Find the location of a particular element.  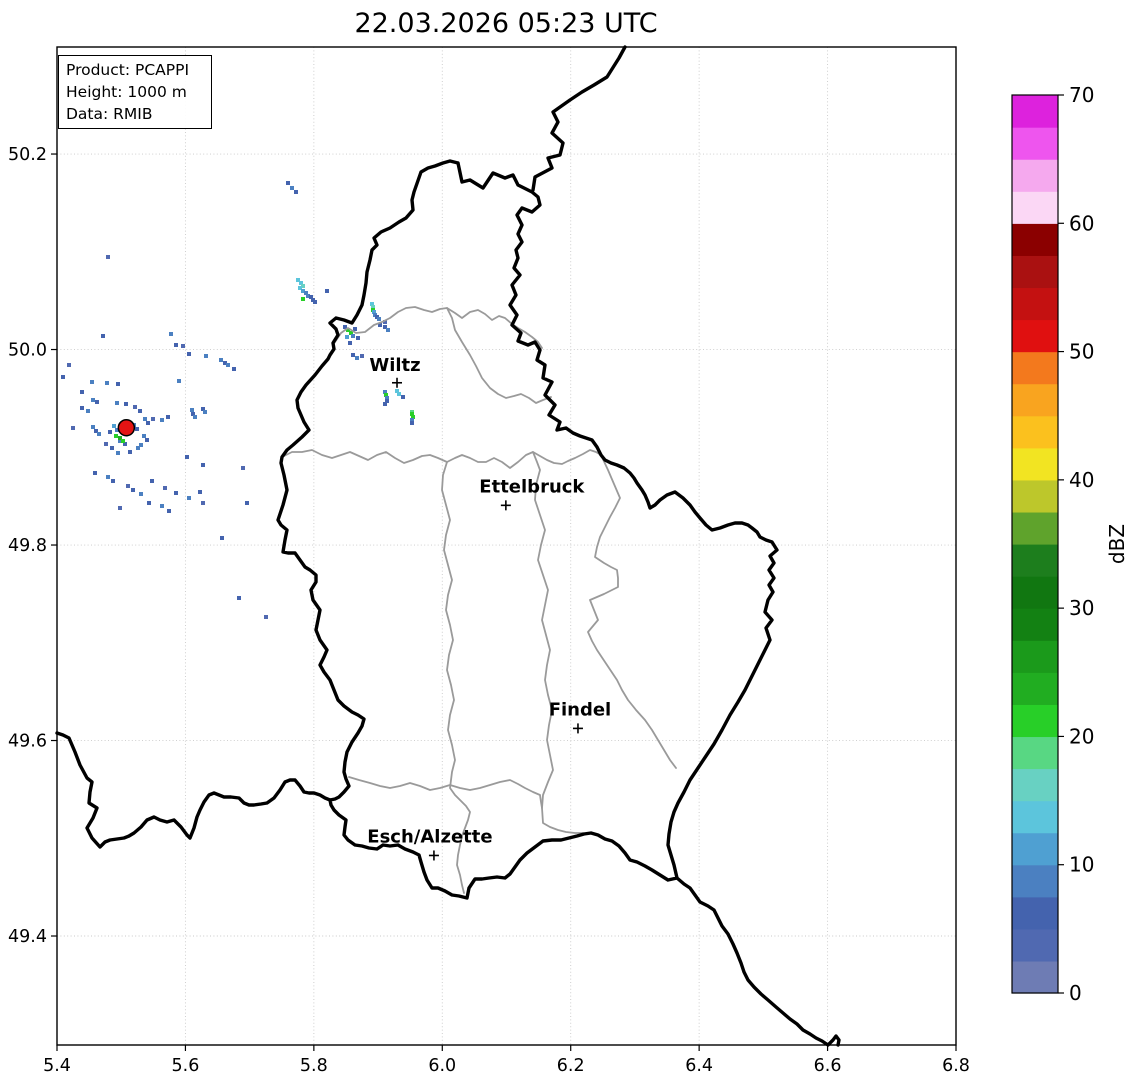

colorbar-unit-label: dBZ is located at coordinates (1117, 544).